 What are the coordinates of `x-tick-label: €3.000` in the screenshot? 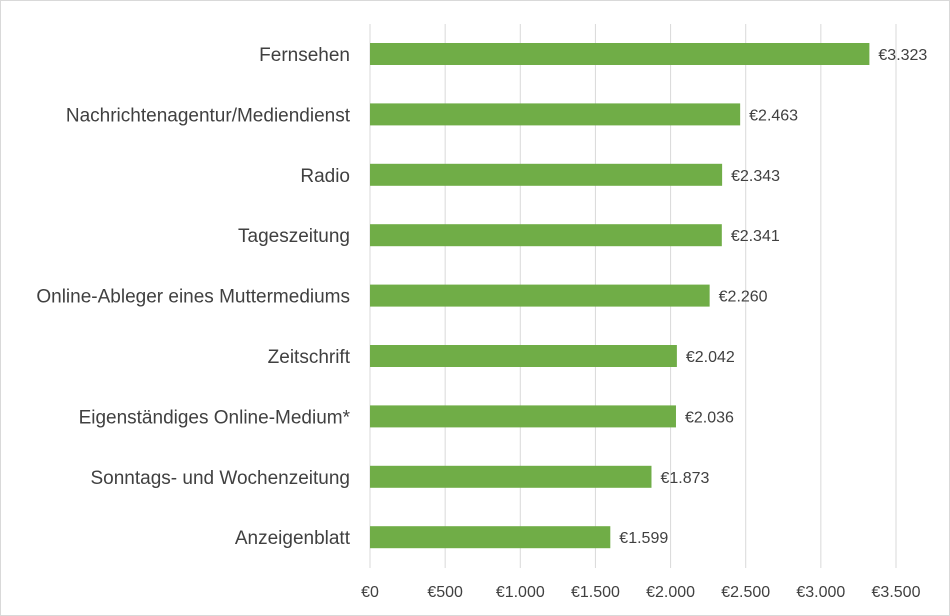 It's located at (820, 592).